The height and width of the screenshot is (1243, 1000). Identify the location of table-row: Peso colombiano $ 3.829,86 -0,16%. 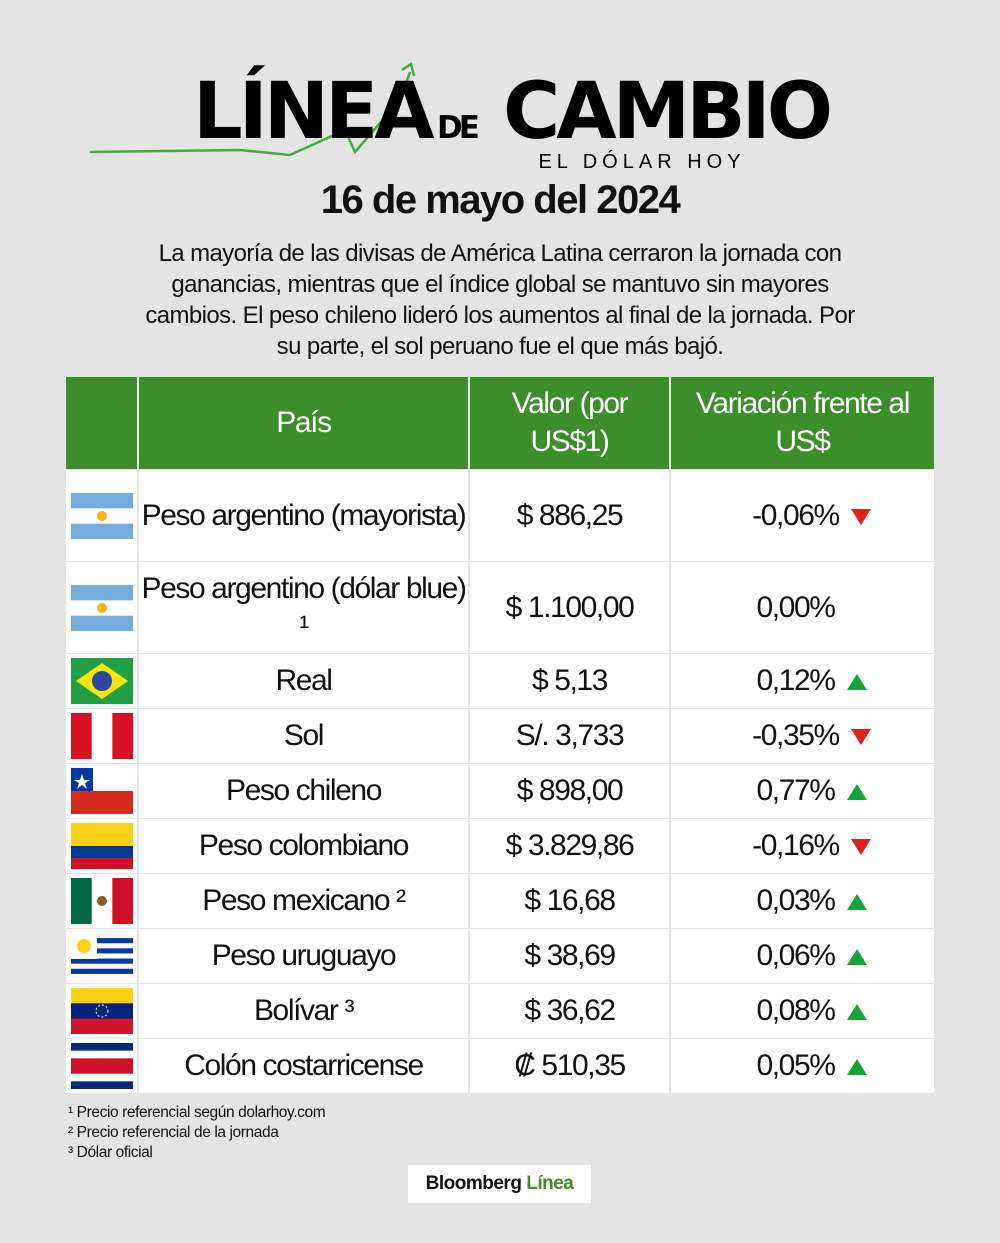
(500, 845).